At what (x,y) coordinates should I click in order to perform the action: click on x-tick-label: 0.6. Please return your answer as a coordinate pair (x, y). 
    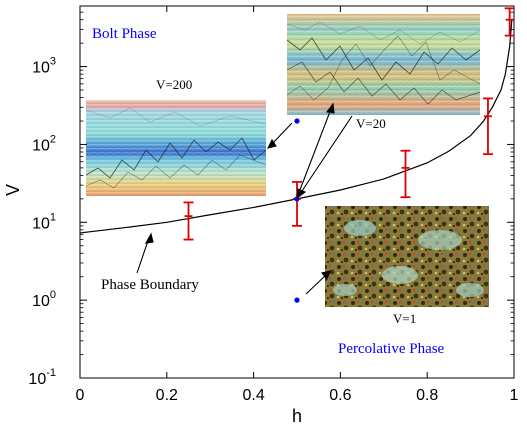
    Looking at the image, I should click on (340, 395).